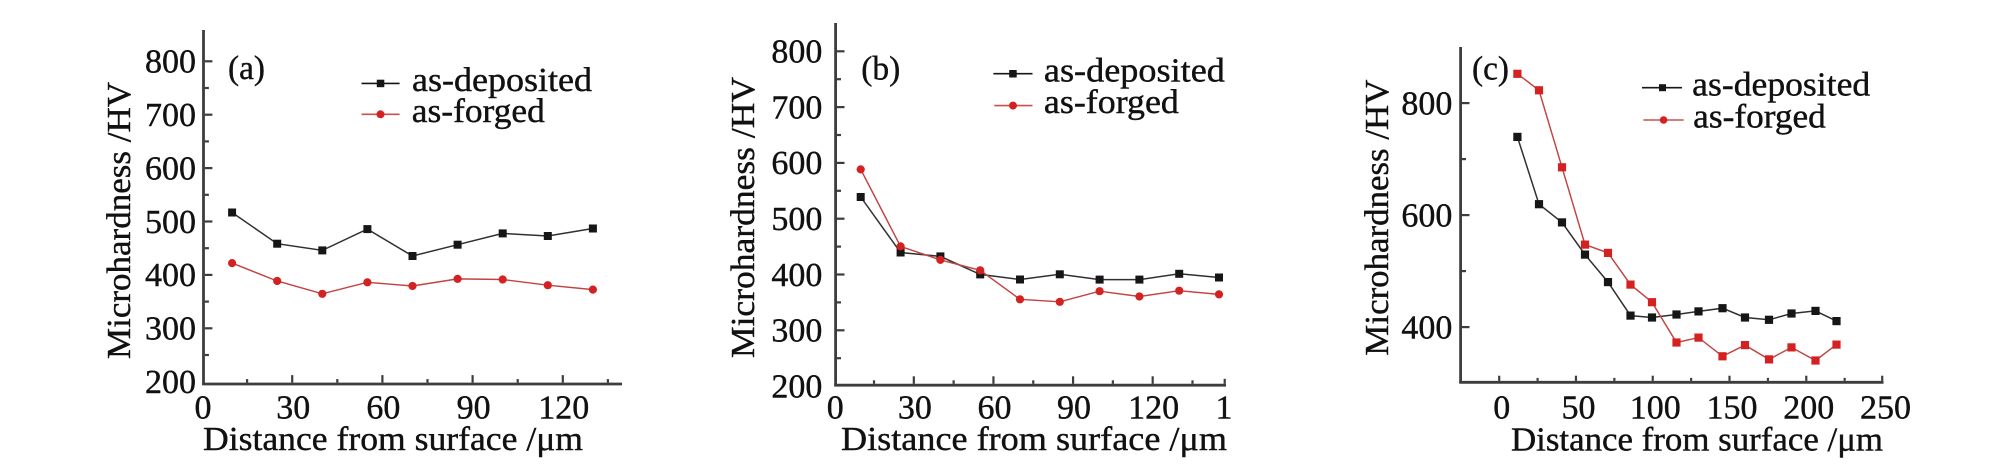  What do you see at coordinates (880, 69) in the screenshot?
I see `svg-text: (b)` at bounding box center [880, 69].